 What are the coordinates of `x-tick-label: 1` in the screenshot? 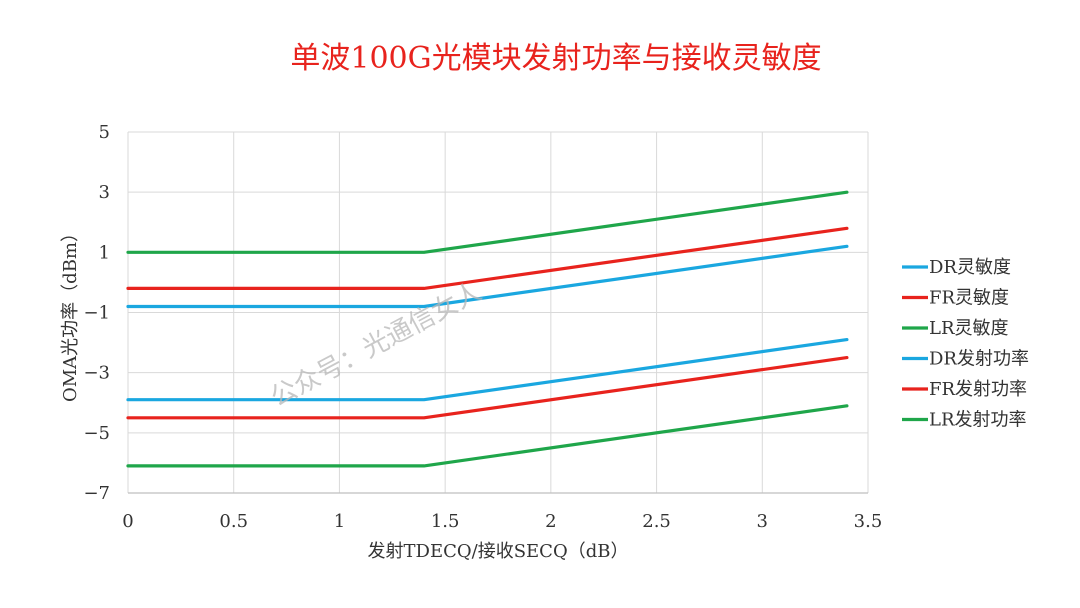 It's located at (339, 521).